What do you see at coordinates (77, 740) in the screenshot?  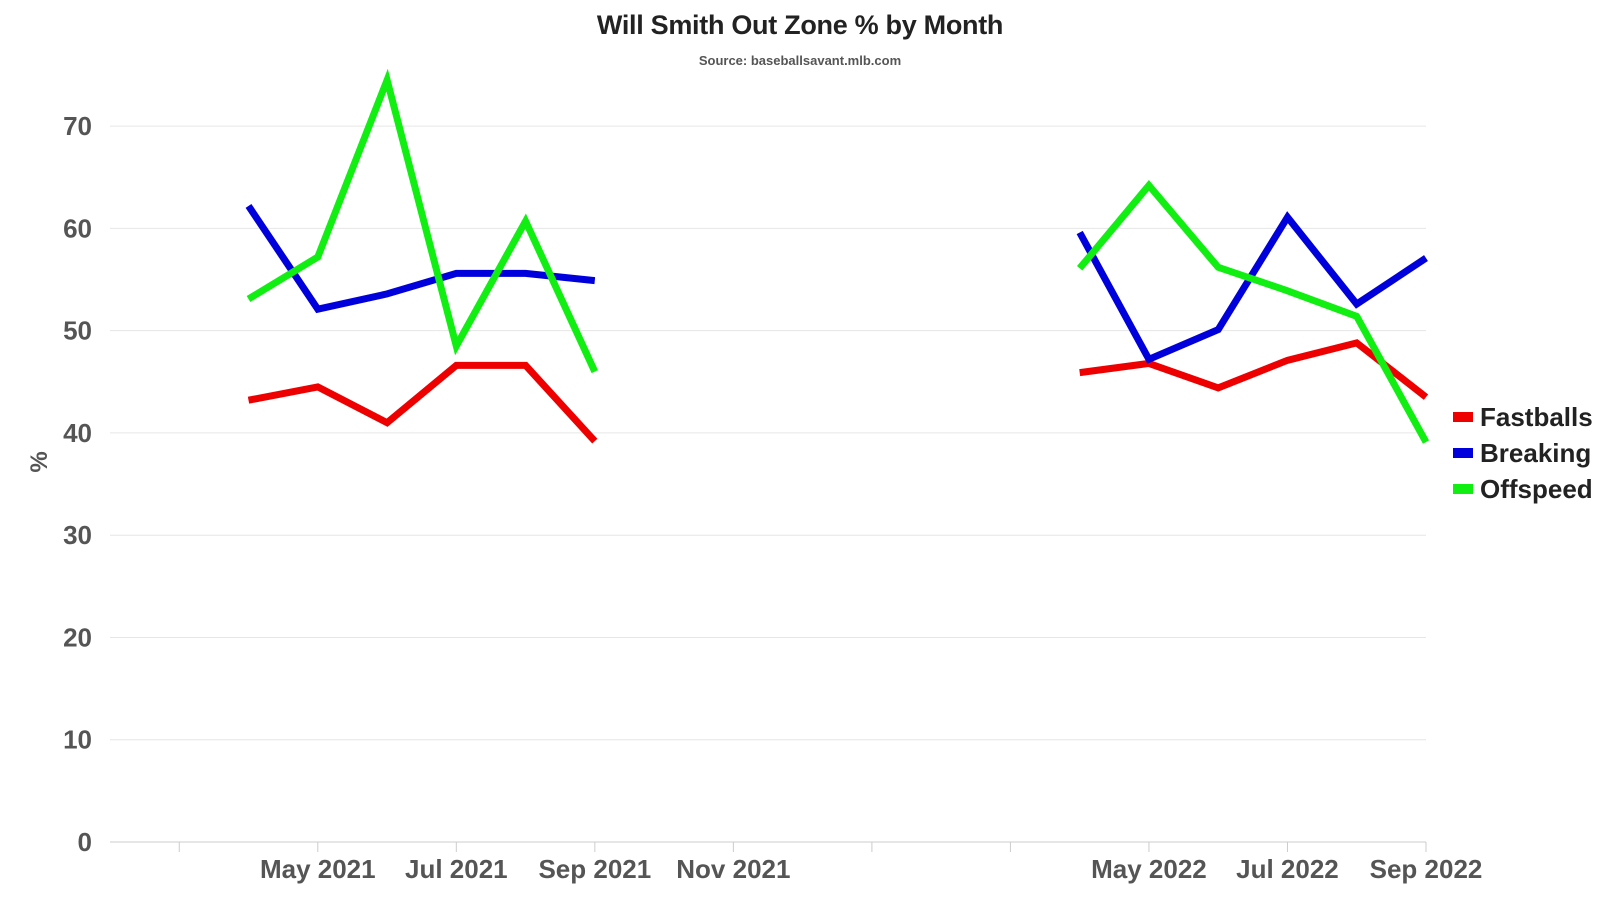 I see `y-tick-label: 10` at bounding box center [77, 740].